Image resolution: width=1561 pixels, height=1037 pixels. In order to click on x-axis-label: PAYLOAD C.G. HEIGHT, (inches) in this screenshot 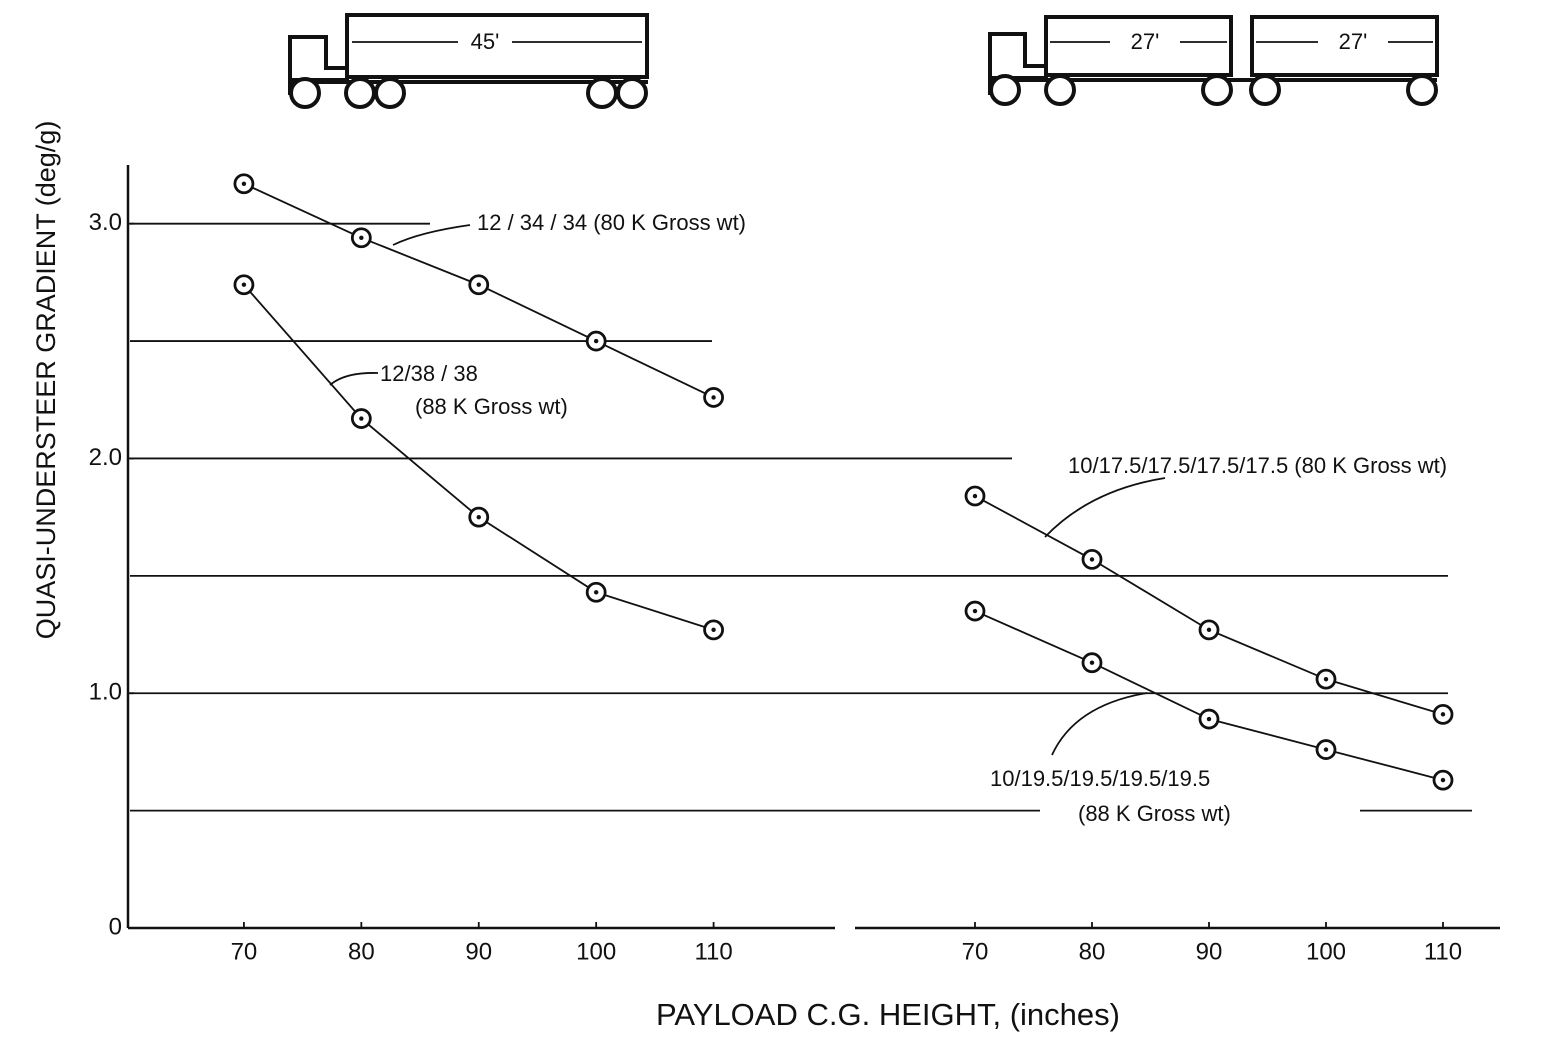, I will do `click(888, 1014)`.